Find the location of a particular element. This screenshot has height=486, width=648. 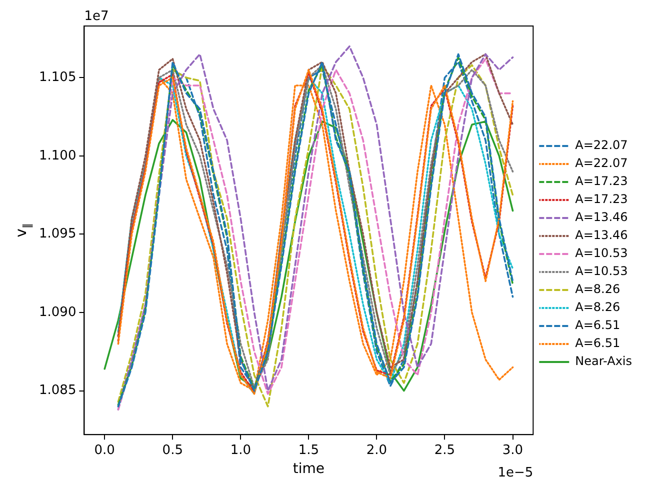

x-axis-title: time is located at coordinates (308, 469).